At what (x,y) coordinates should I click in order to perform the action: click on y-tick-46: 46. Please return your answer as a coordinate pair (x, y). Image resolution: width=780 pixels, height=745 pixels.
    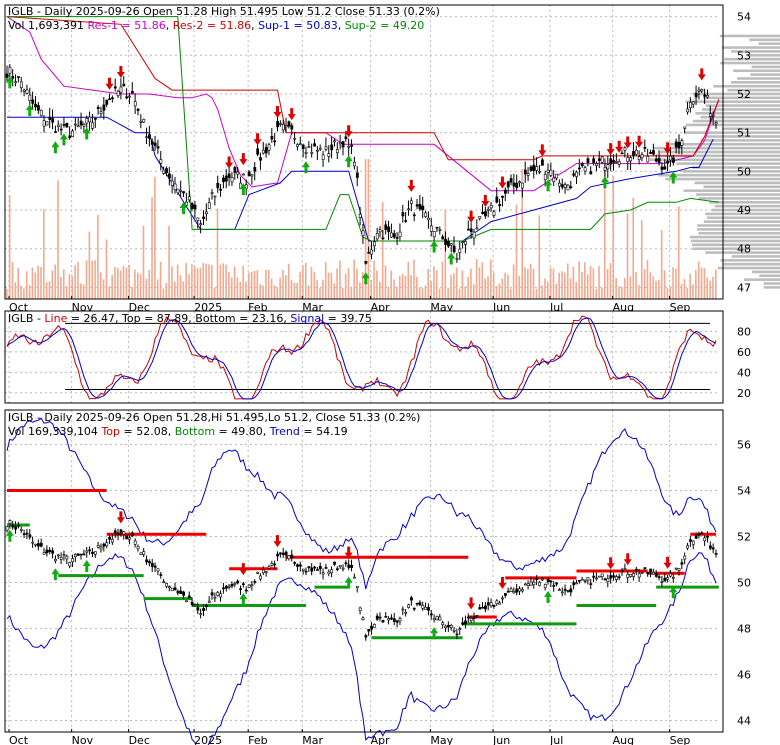
    Looking at the image, I should click on (744, 675).